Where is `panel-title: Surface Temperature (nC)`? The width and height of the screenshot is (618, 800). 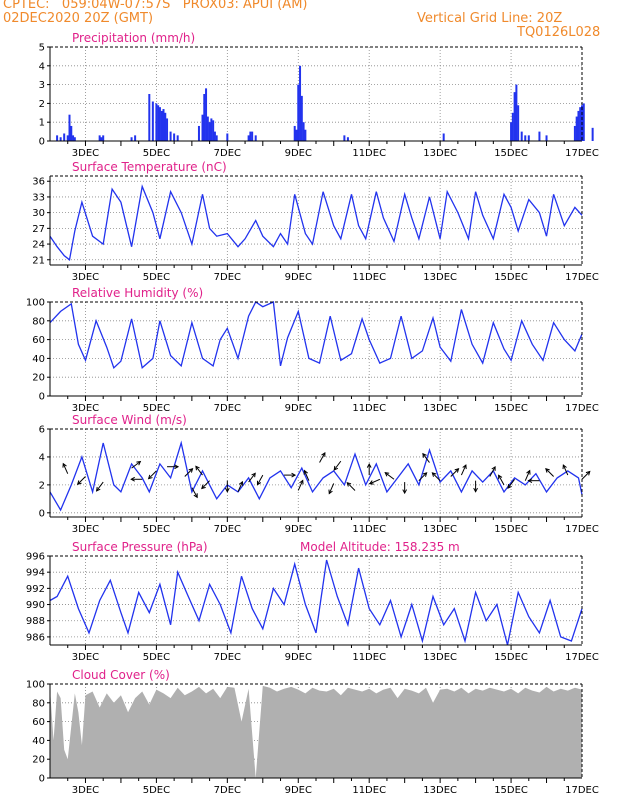 panel-title: Surface Temperature (nC) is located at coordinates (149, 167).